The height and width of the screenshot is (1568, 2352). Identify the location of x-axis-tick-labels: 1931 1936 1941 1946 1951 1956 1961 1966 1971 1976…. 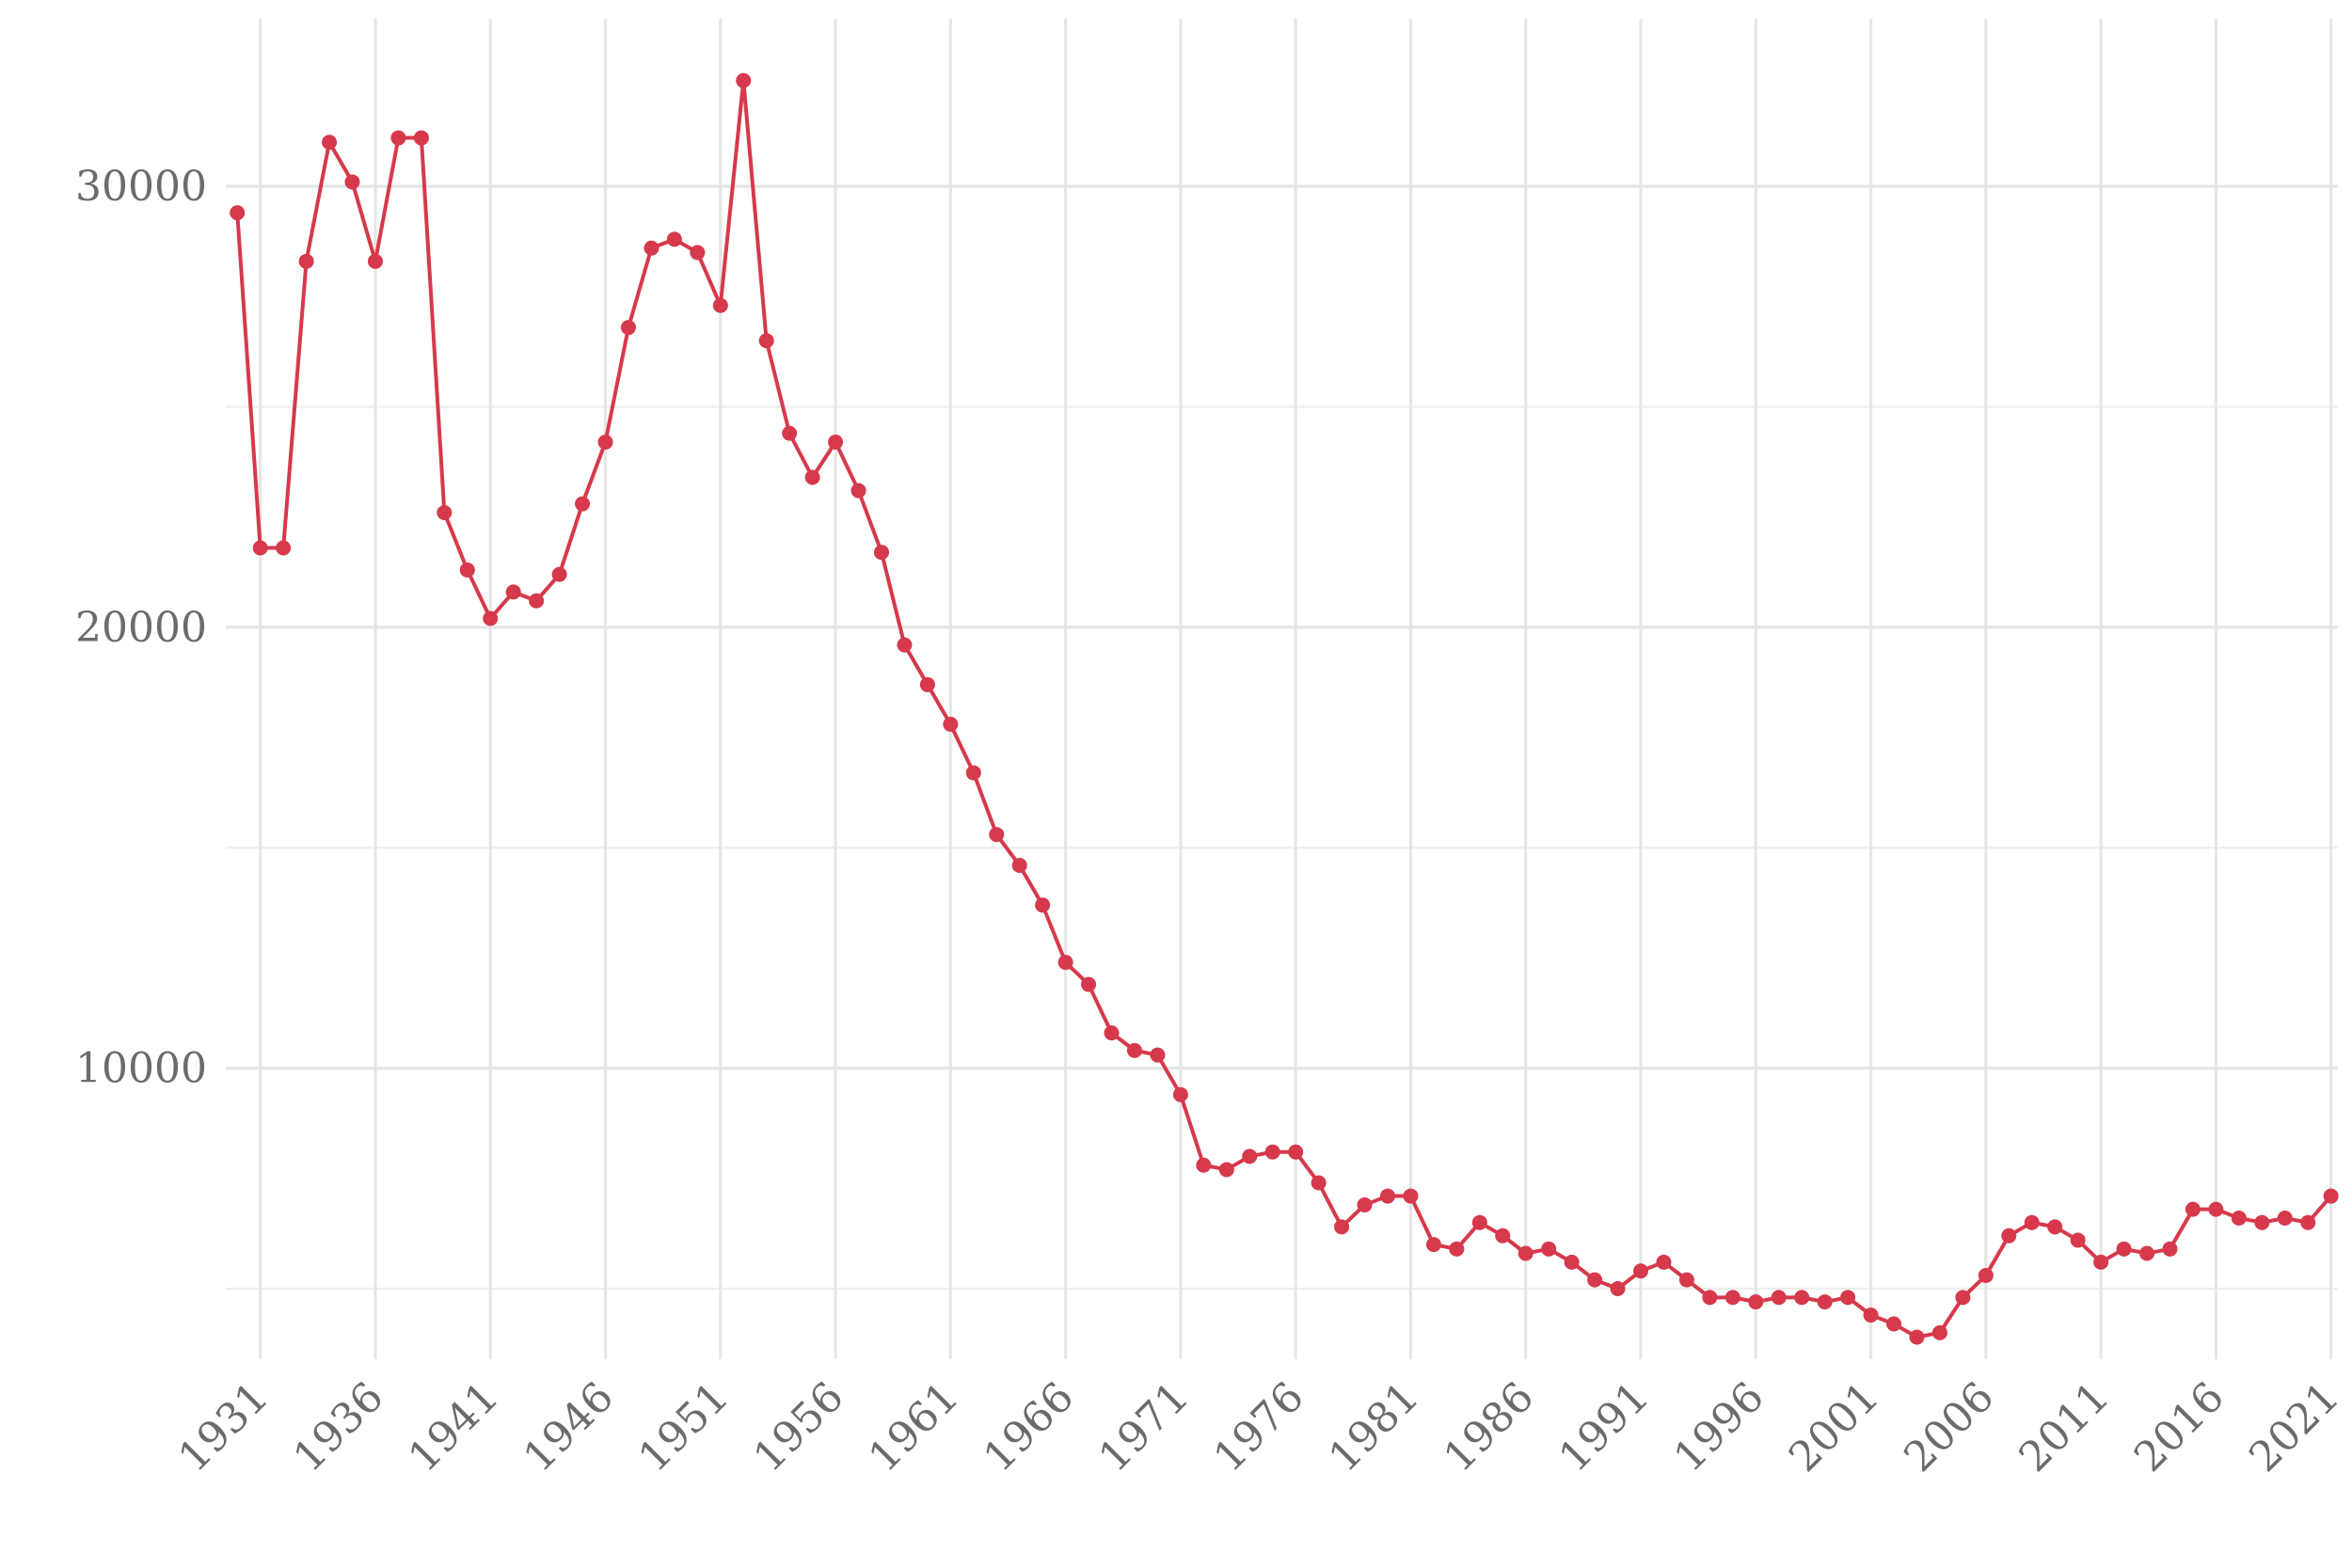
(1258, 1427).